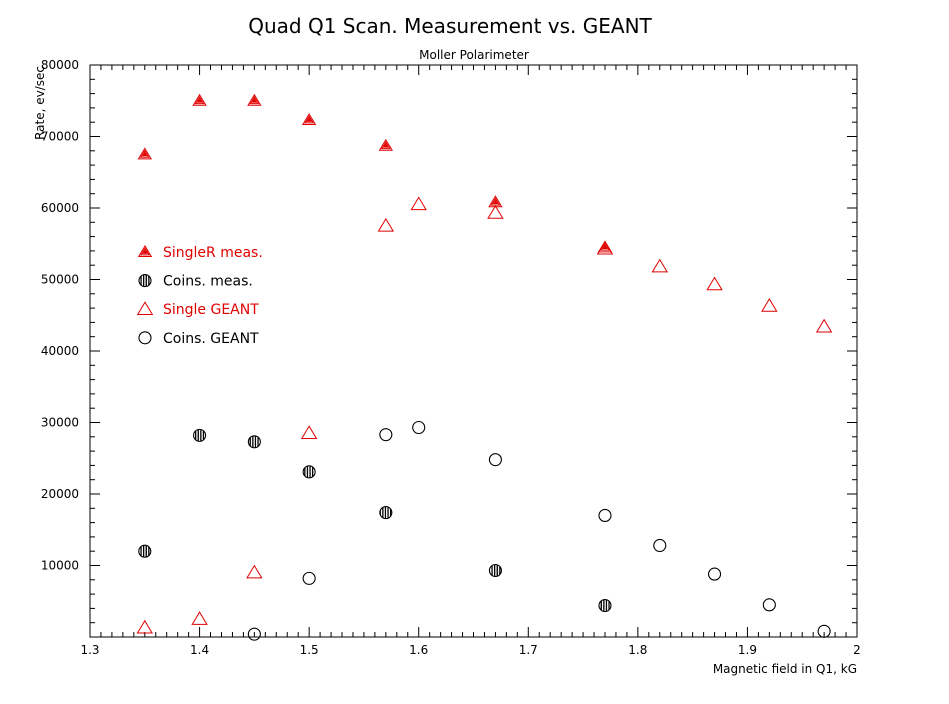  I want to click on y-tick-label: 30000, so click(60, 423).